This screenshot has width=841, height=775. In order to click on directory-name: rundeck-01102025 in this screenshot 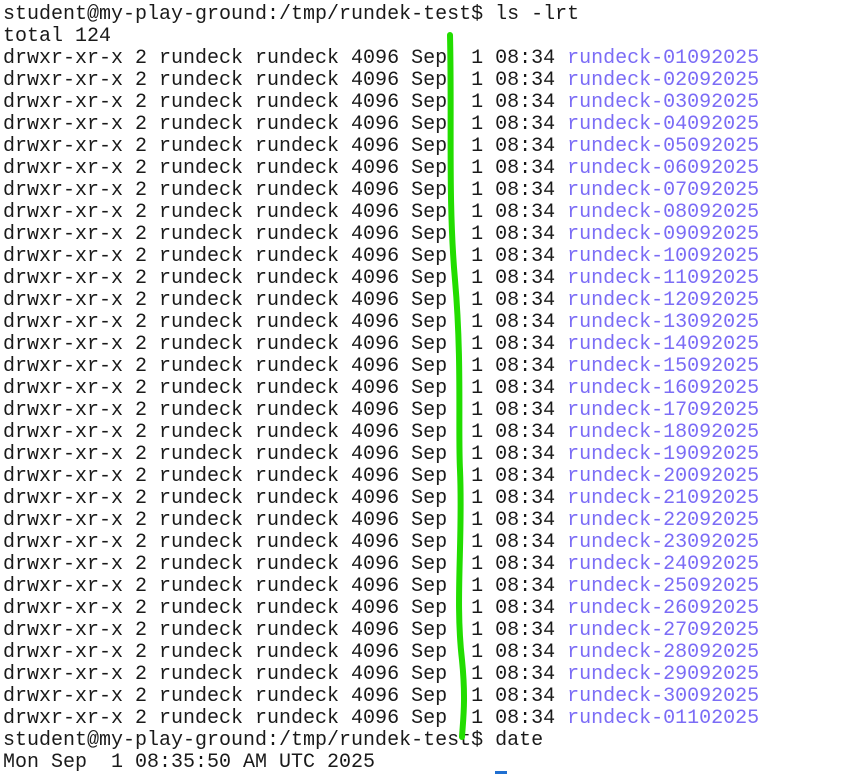, I will do `click(663, 718)`.